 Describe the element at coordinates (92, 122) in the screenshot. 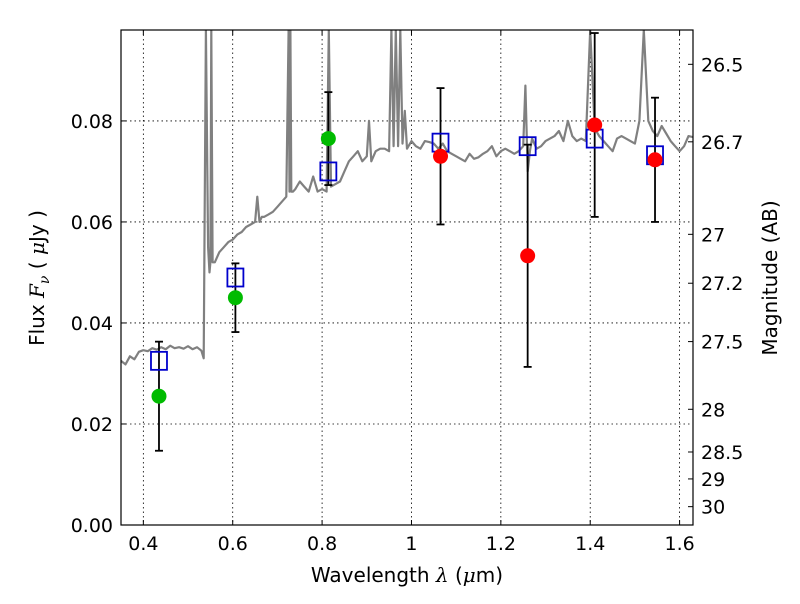

I see `y-tick-label: 0.08` at that location.